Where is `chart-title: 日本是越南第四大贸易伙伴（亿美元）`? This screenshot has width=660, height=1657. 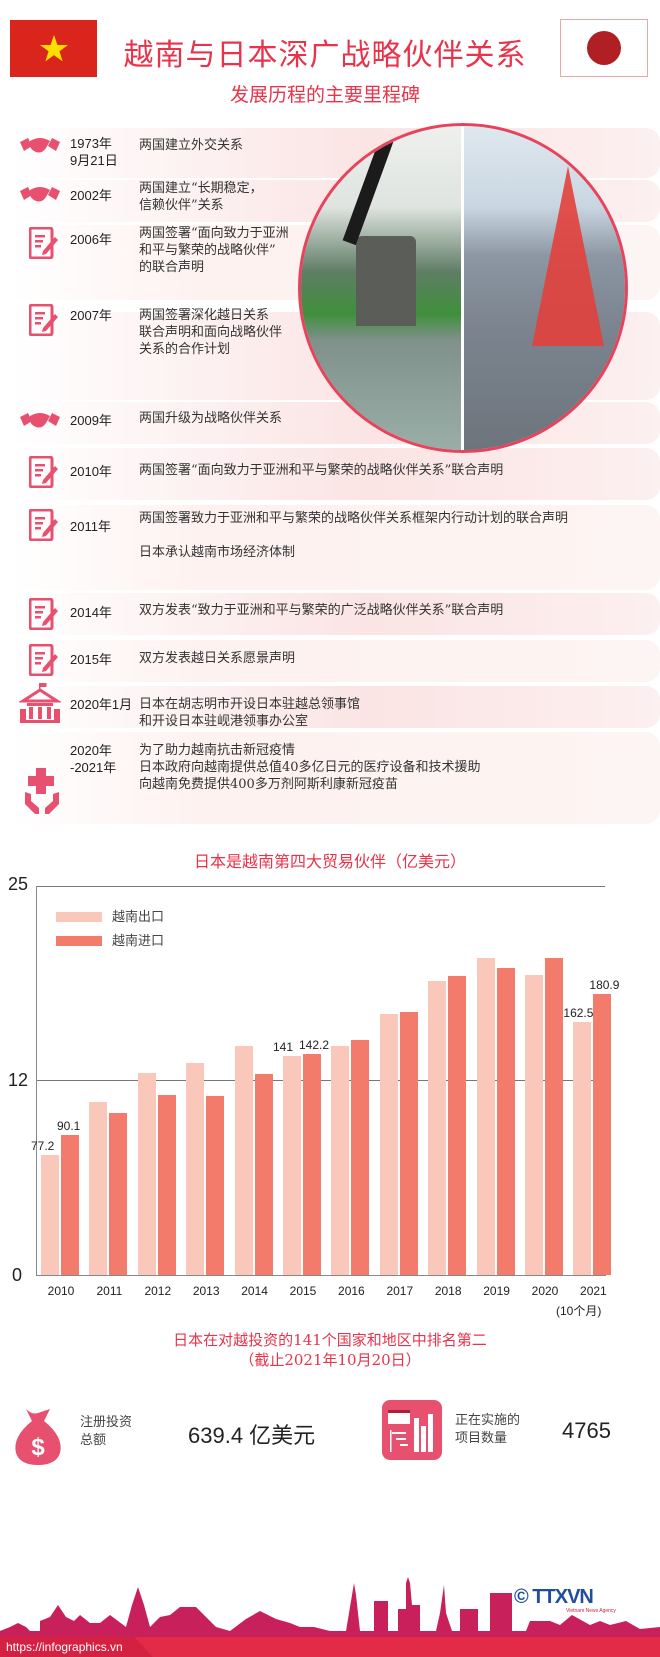 chart-title: 日本是越南第四大贸易伙伴（亿美元） is located at coordinates (329, 861).